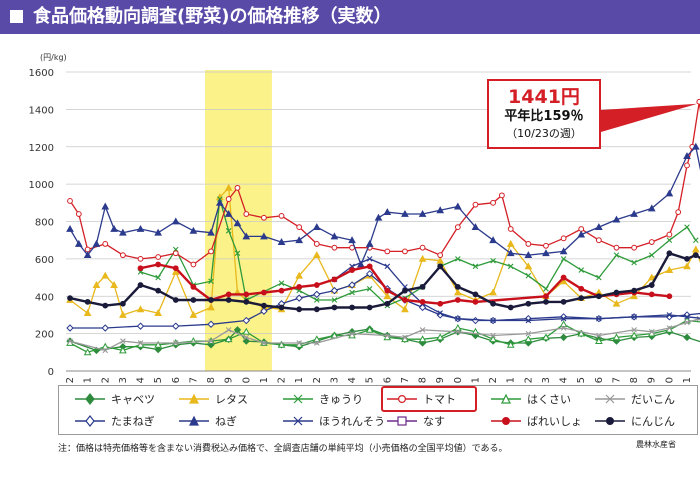  What do you see at coordinates (231, 399) in the screenshot?
I see `legend-label: レタス` at bounding box center [231, 399].